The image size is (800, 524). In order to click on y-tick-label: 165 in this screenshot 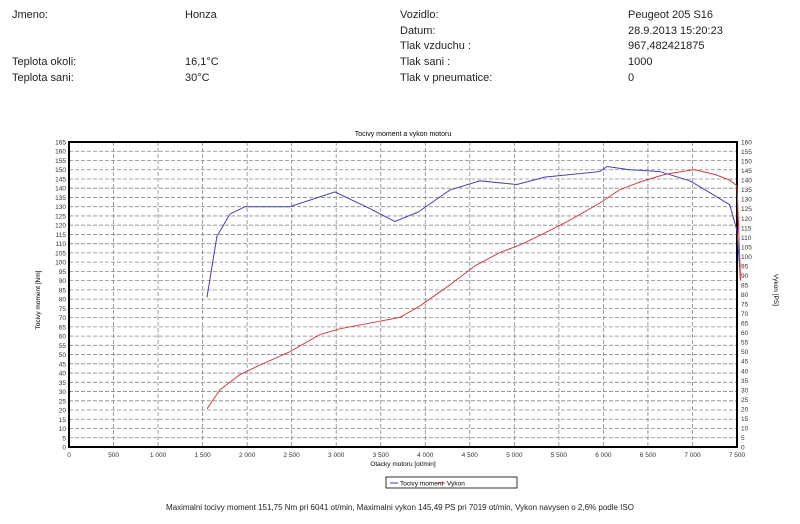, I will do `click(60, 143)`.